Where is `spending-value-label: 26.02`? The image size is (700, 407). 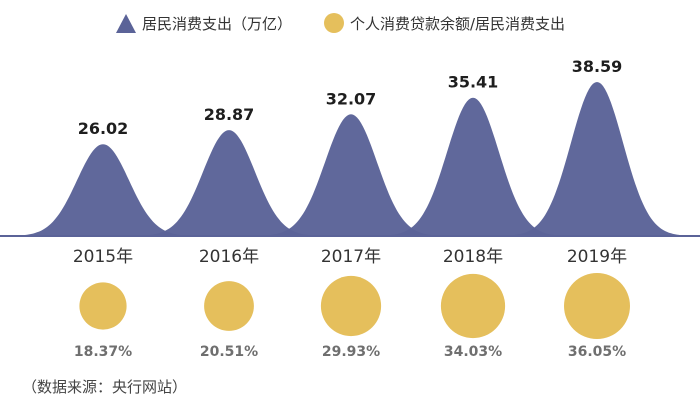
spending-value-label: 26.02 is located at coordinates (103, 128).